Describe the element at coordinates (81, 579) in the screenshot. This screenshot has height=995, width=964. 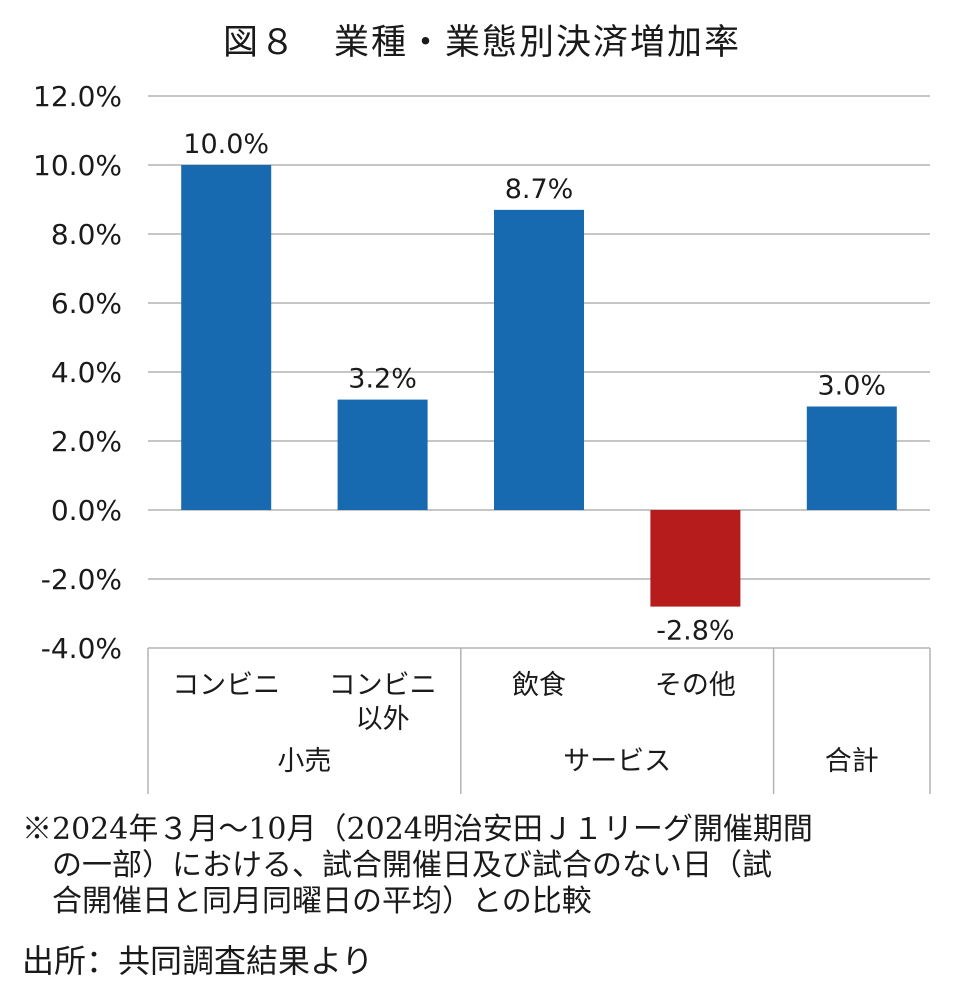
I see `y-tick-label: -2.0%` at that location.